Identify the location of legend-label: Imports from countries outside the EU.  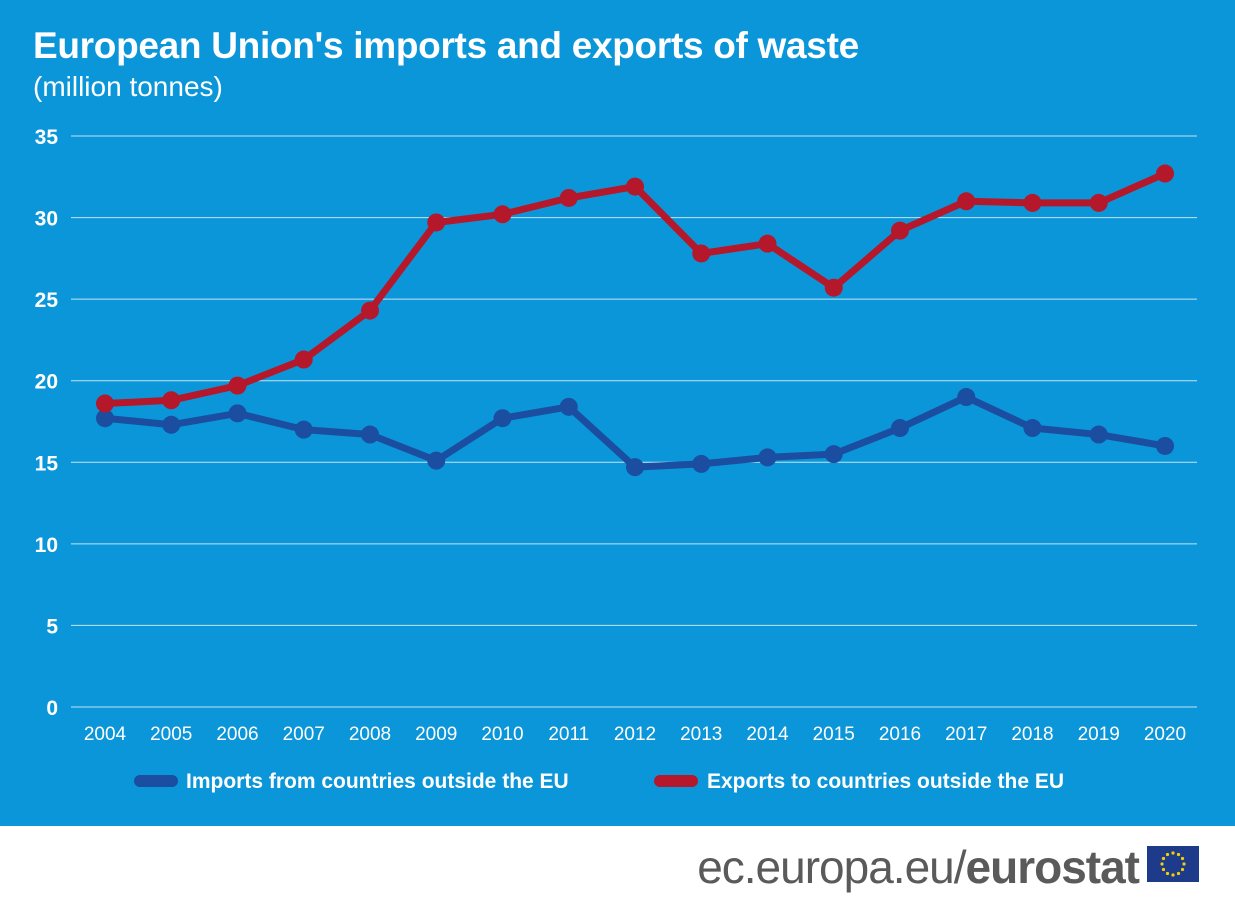
(377, 781).